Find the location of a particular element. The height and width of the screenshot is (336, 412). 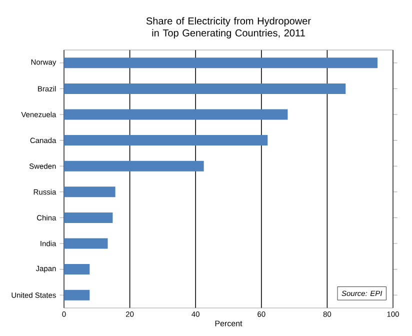

chart-title: Share of Electricity from Hydropower in Top Generating Countries, 2011 is located at coordinates (228, 27).